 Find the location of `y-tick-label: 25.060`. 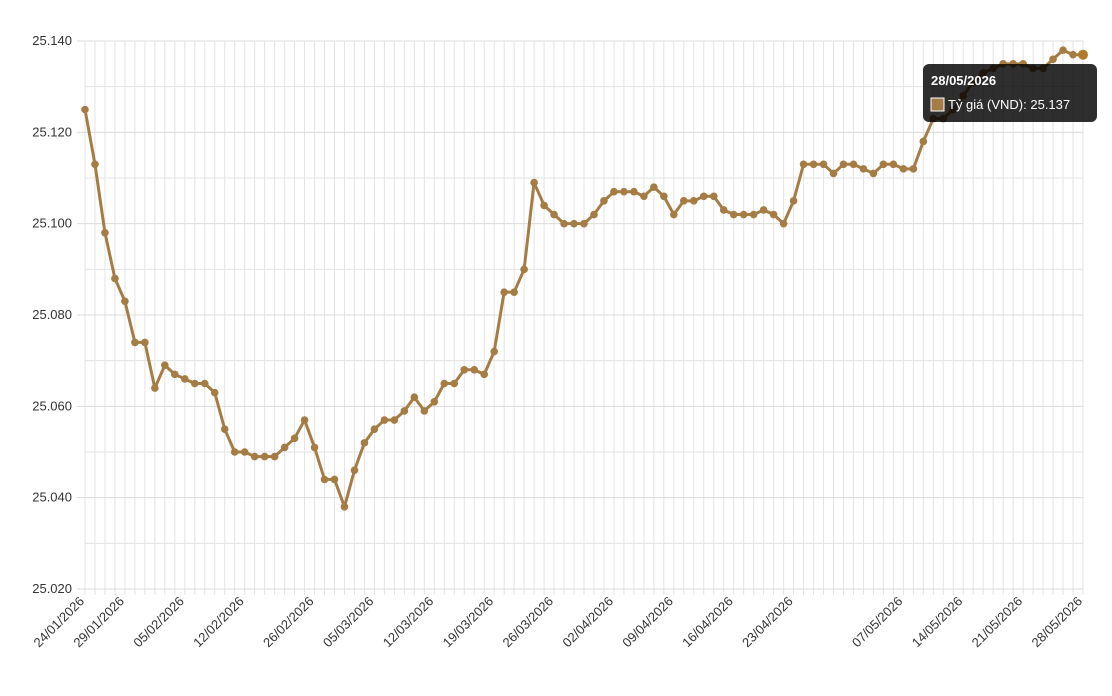

y-tick-label: 25.060 is located at coordinates (52, 405).